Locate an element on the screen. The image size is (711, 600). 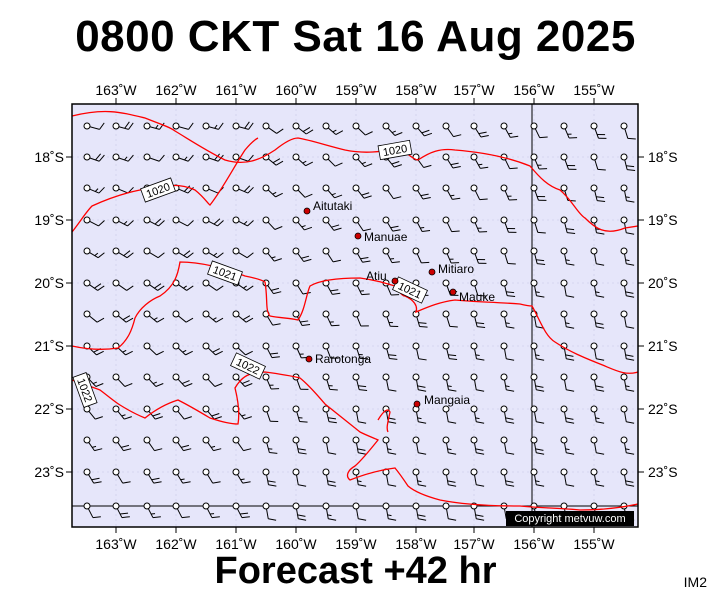
lat-label: 21˚S is located at coordinates (49, 346).